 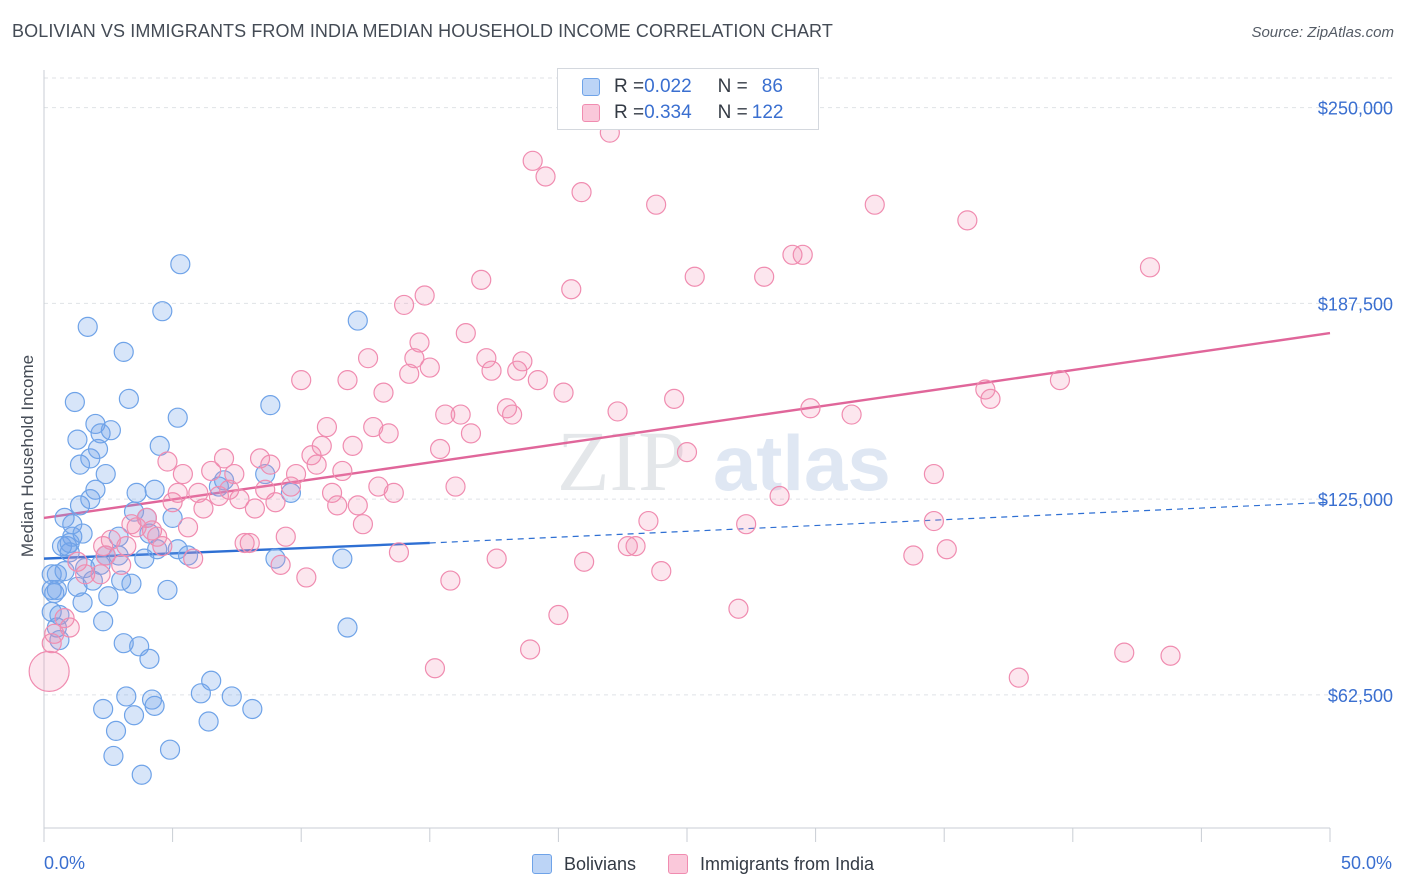 I want to click on legend-item-india: Immigrants from India, so click(x=771, y=864).